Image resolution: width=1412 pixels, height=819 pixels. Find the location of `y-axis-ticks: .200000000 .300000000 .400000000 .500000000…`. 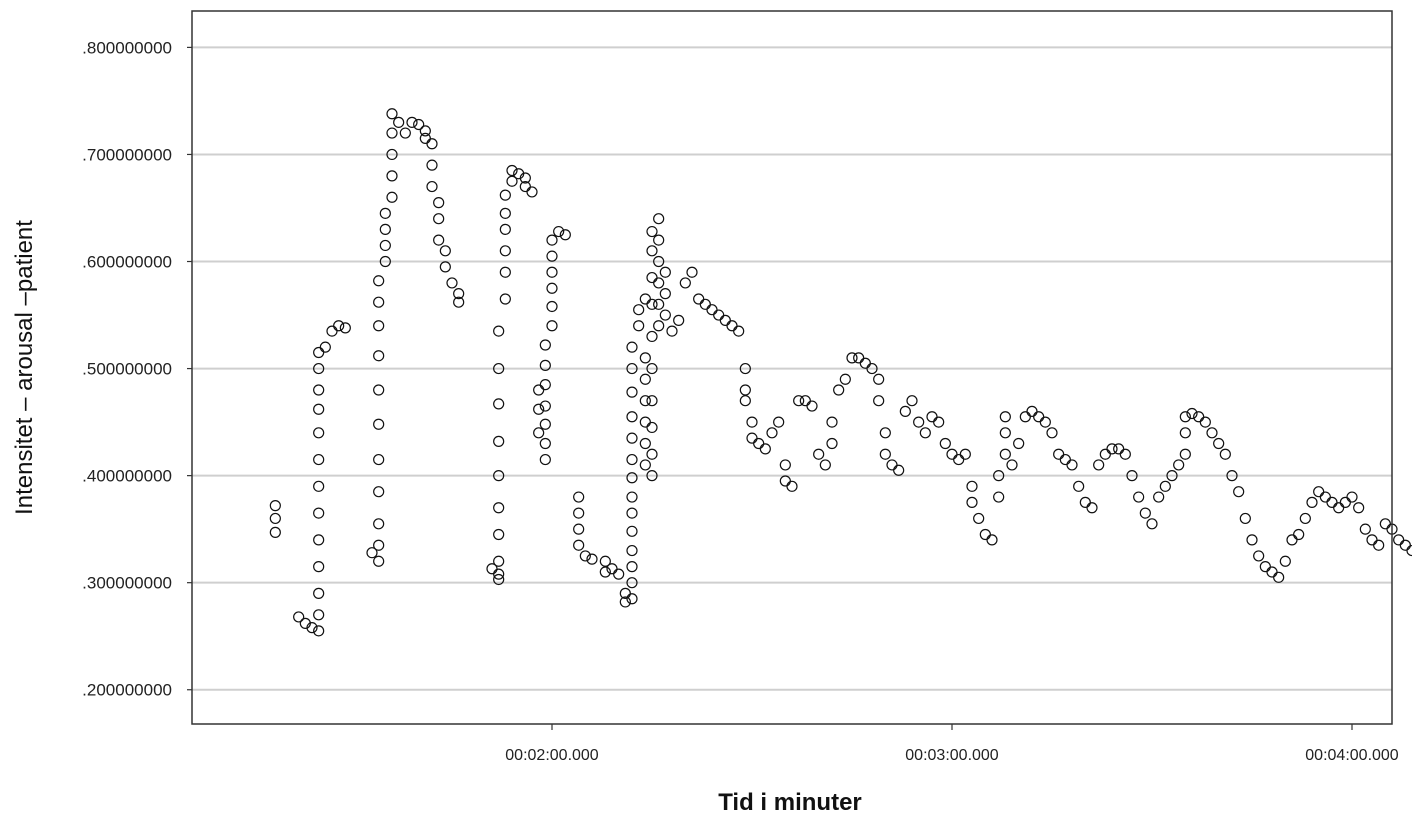

y-axis-ticks: .200000000 .300000000 .400000000 .500000000… is located at coordinates (137, 369).